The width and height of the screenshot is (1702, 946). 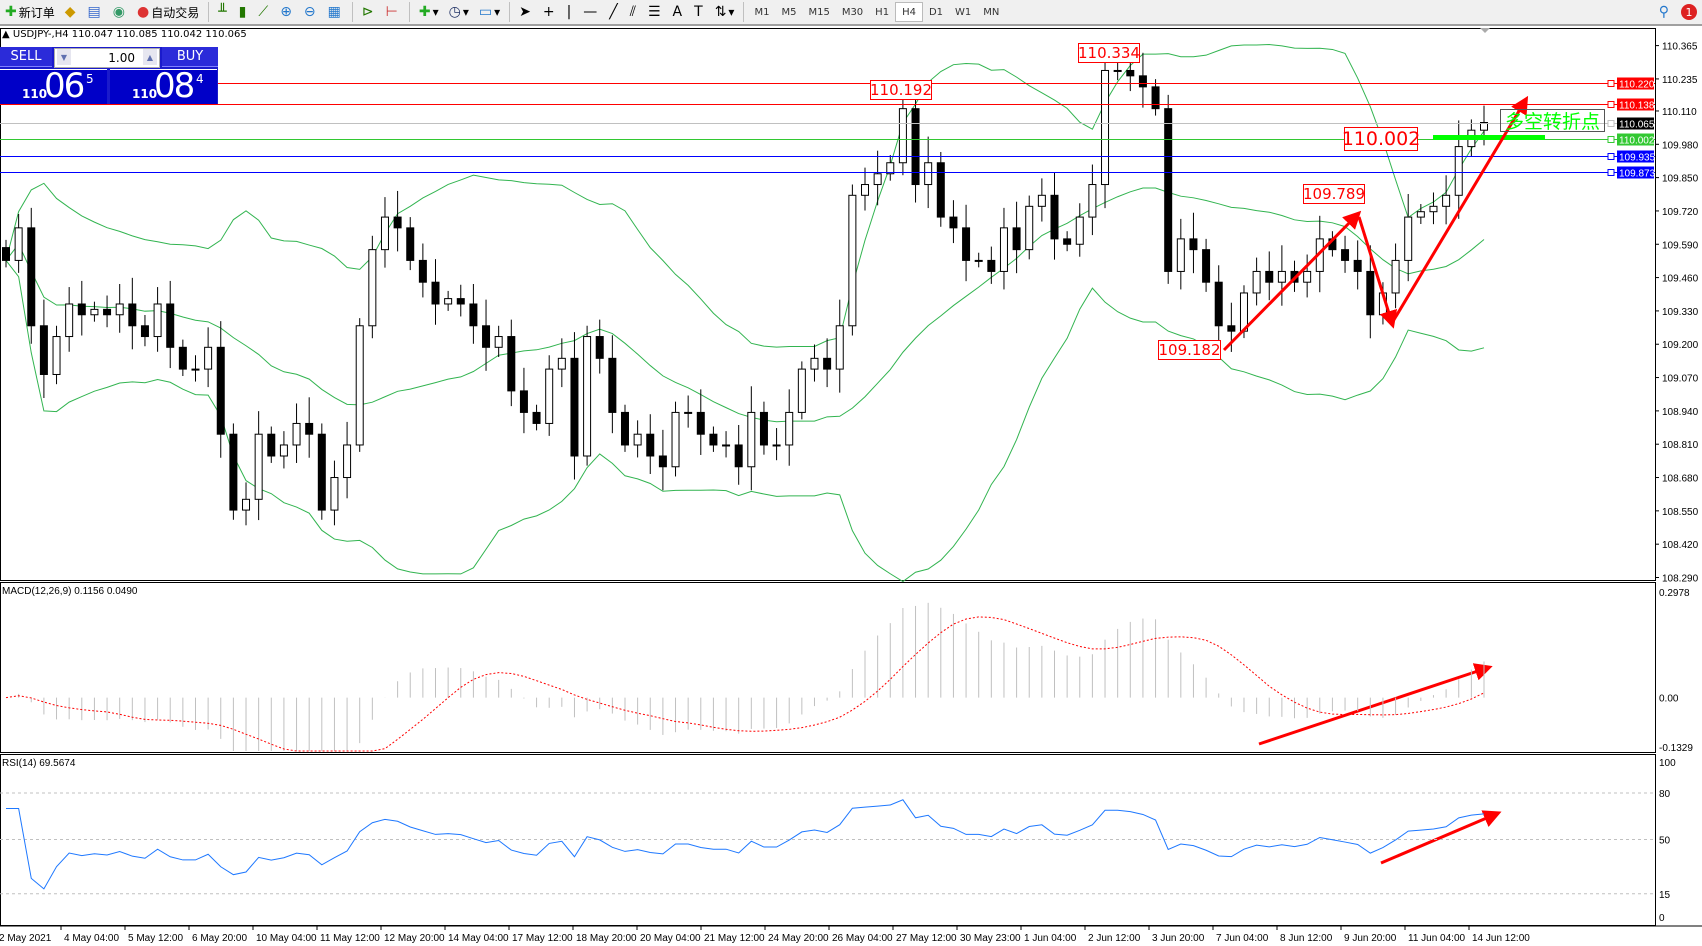 I want to click on time-label: 12 May 20:00, so click(x=414, y=938).